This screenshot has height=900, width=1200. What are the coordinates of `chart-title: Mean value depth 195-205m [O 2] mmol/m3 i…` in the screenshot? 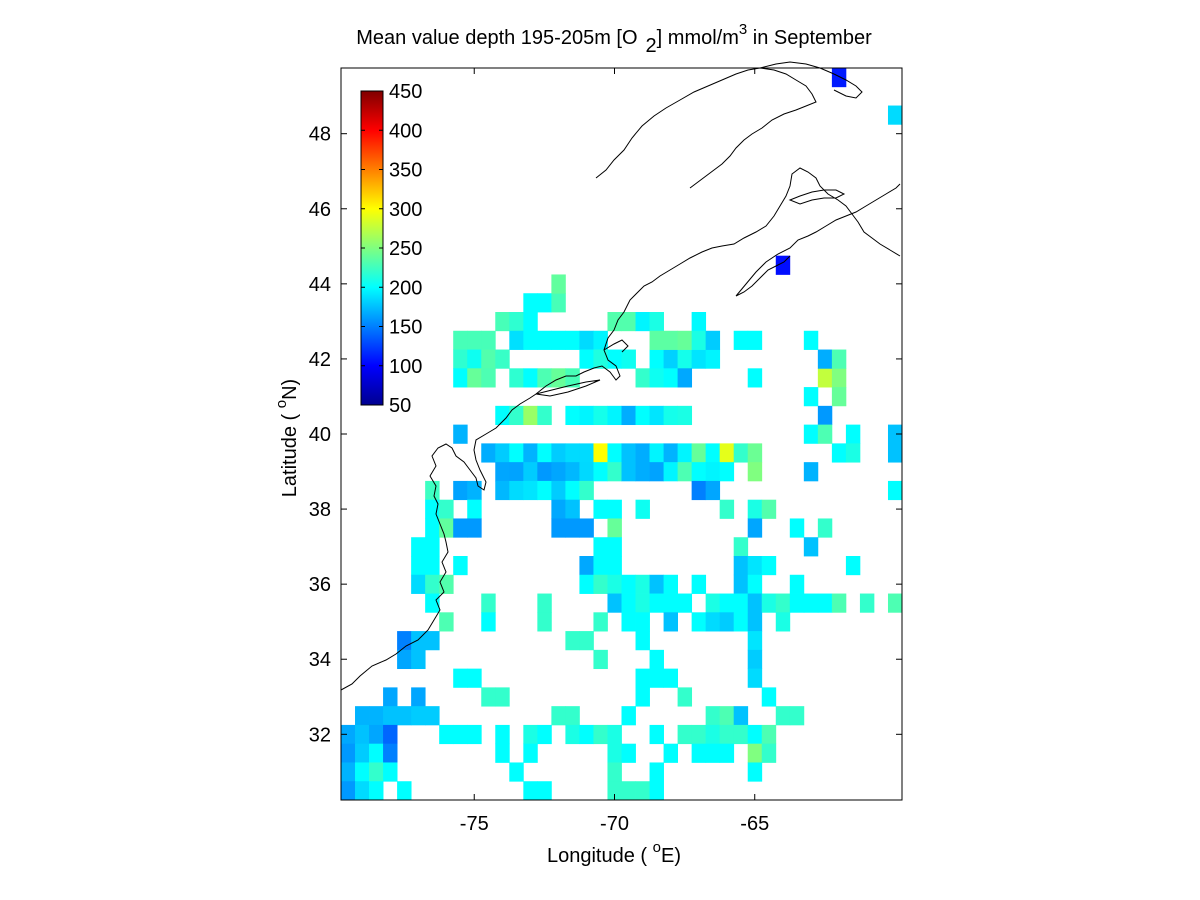 It's located at (614, 39).